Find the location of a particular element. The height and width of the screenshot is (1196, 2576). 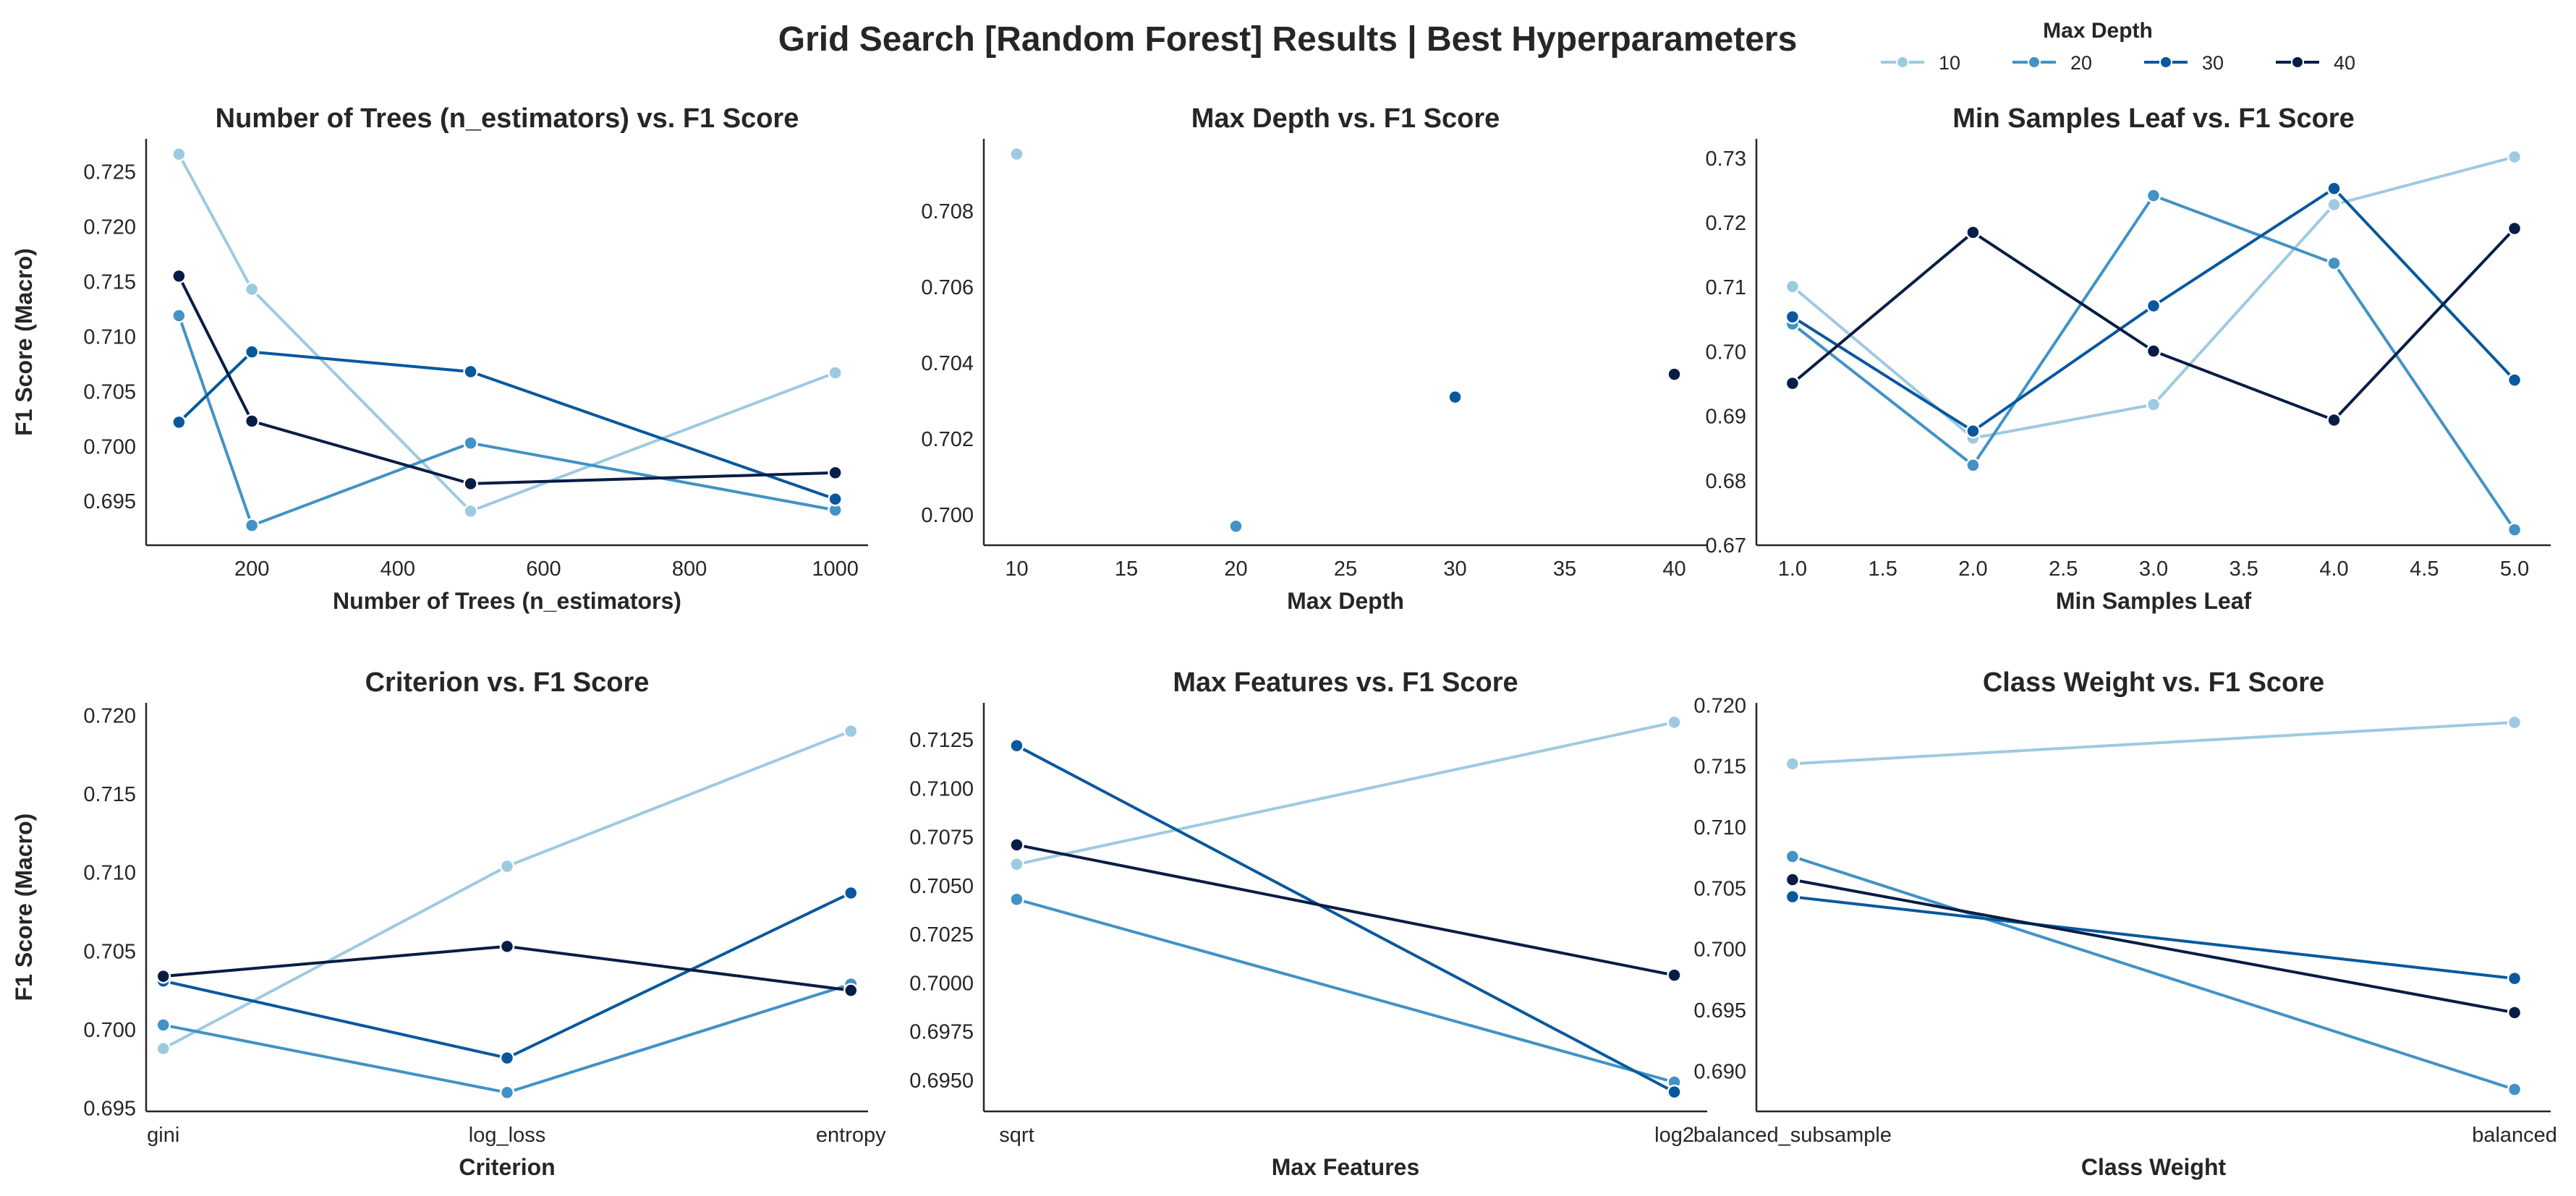

x-tick-label: entropy is located at coordinates (851, 1135).